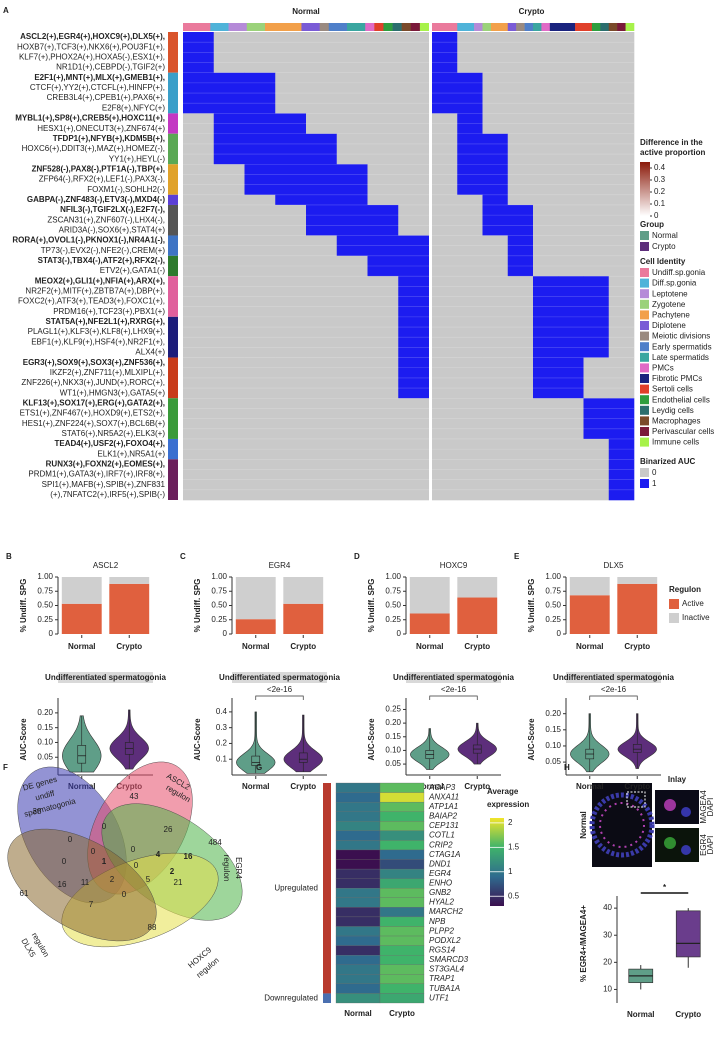 This screenshot has height=1041, width=717. What do you see at coordinates (671, 142) in the screenshot?
I see `legend-title: Difference in the` at bounding box center [671, 142].